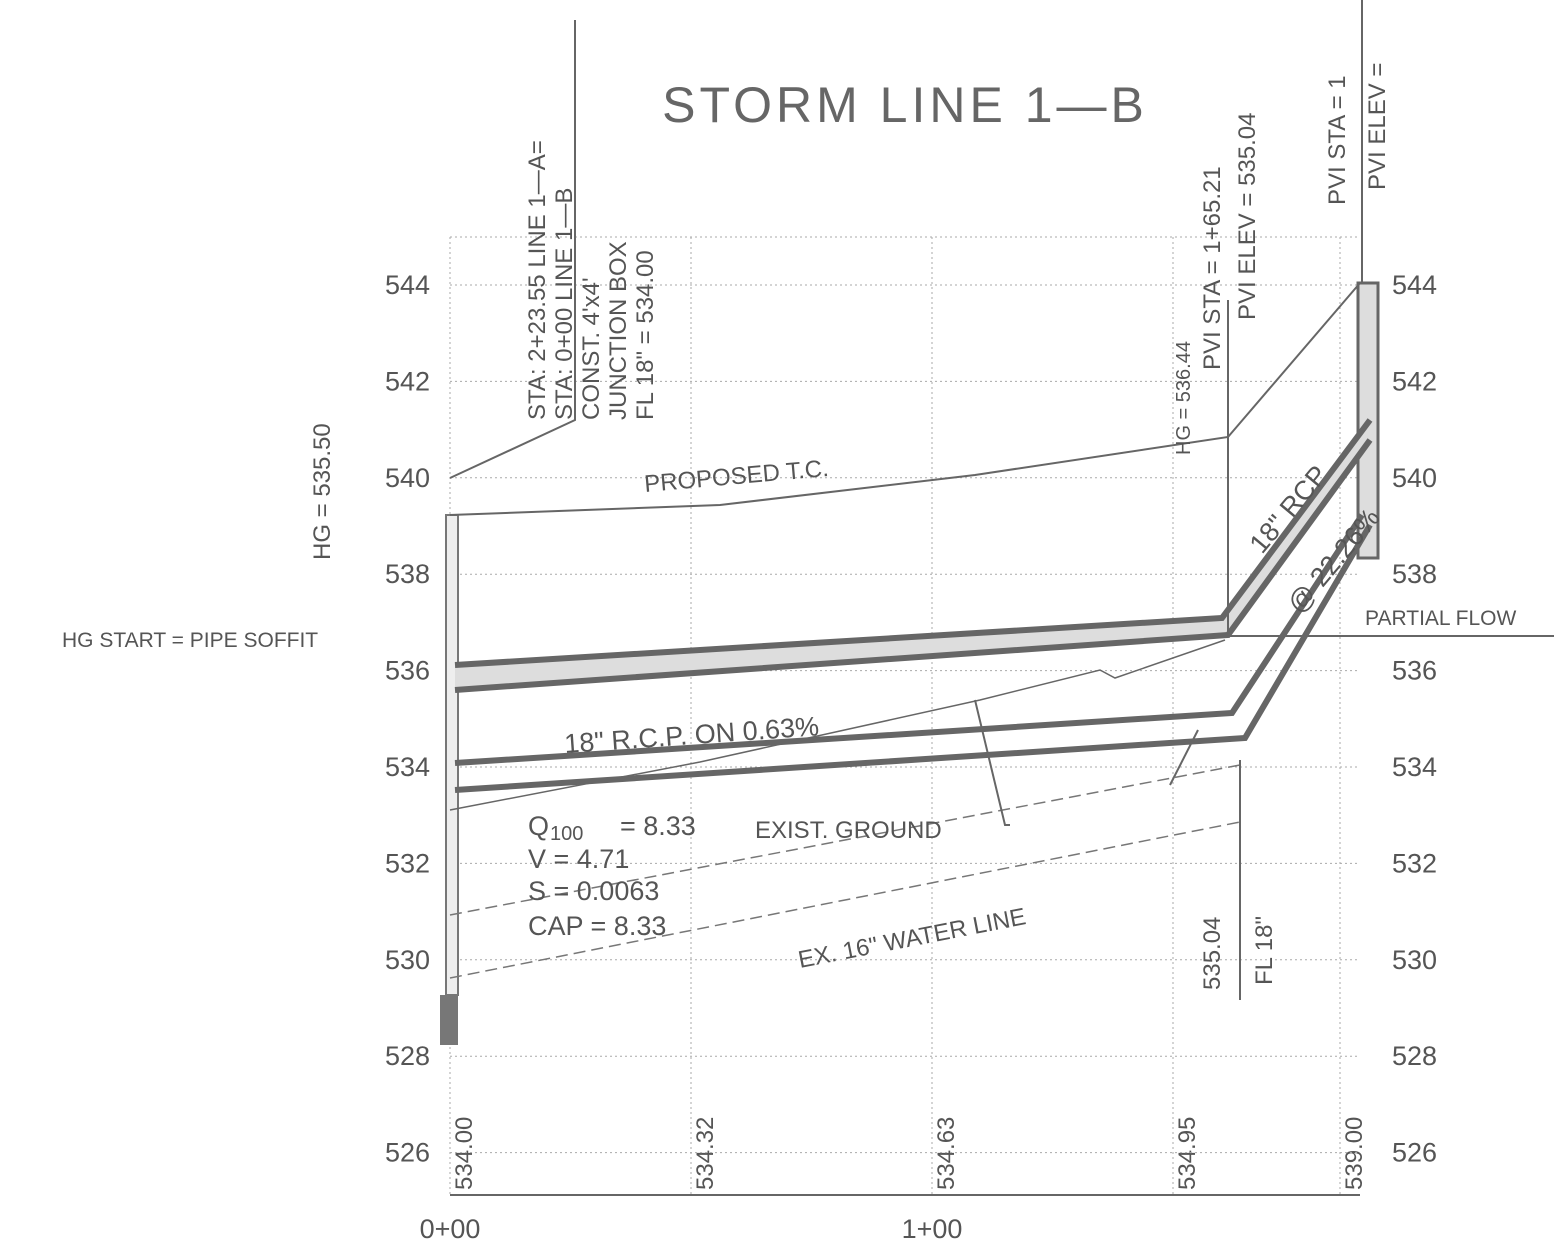 The width and height of the screenshot is (1554, 1255). What do you see at coordinates (1212, 953) in the screenshot?
I see `fl-elev: 535.04` at bounding box center [1212, 953].